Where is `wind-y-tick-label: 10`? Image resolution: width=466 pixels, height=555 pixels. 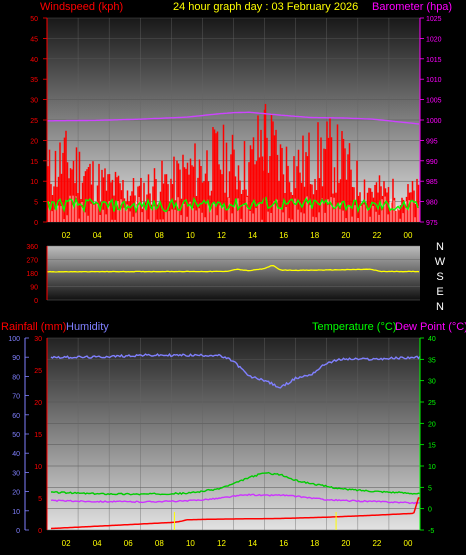 wind-y-tick-label: 10 is located at coordinates (34, 182).